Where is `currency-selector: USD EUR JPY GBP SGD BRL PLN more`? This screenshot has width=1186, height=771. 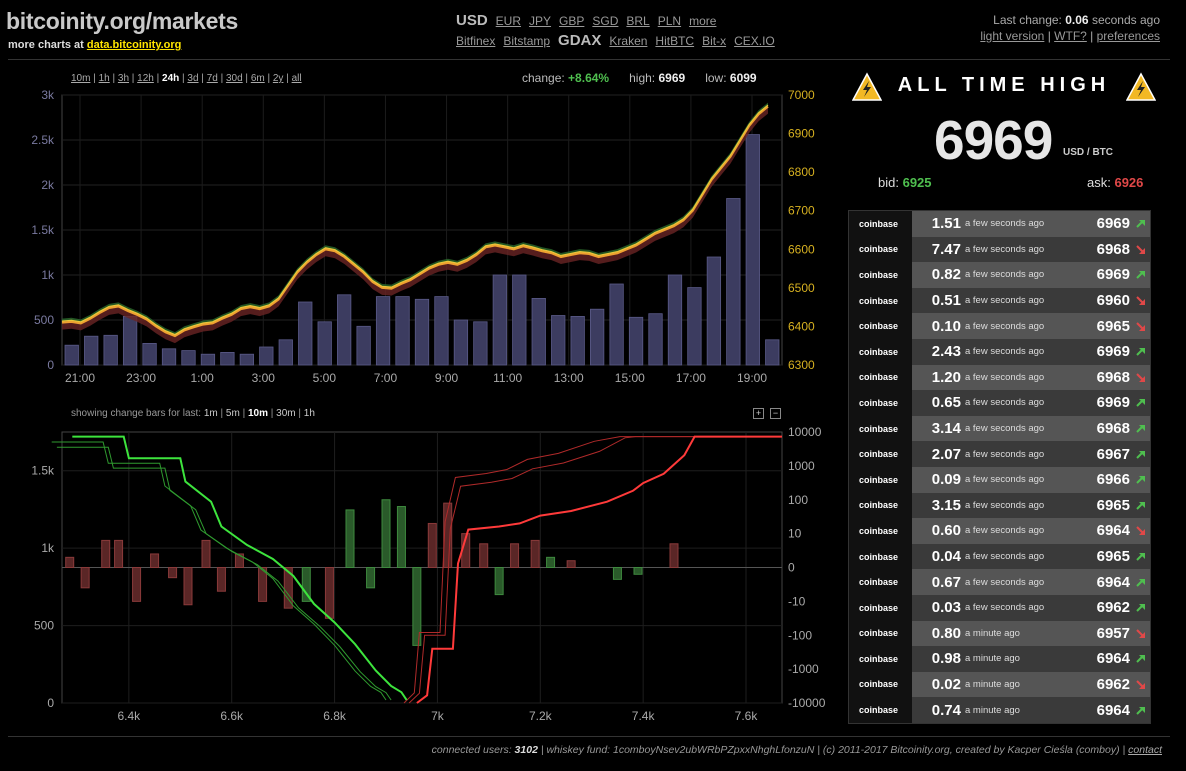
currency-selector: USD EUR JPY GBP SGD BRL PLN more is located at coordinates (586, 20).